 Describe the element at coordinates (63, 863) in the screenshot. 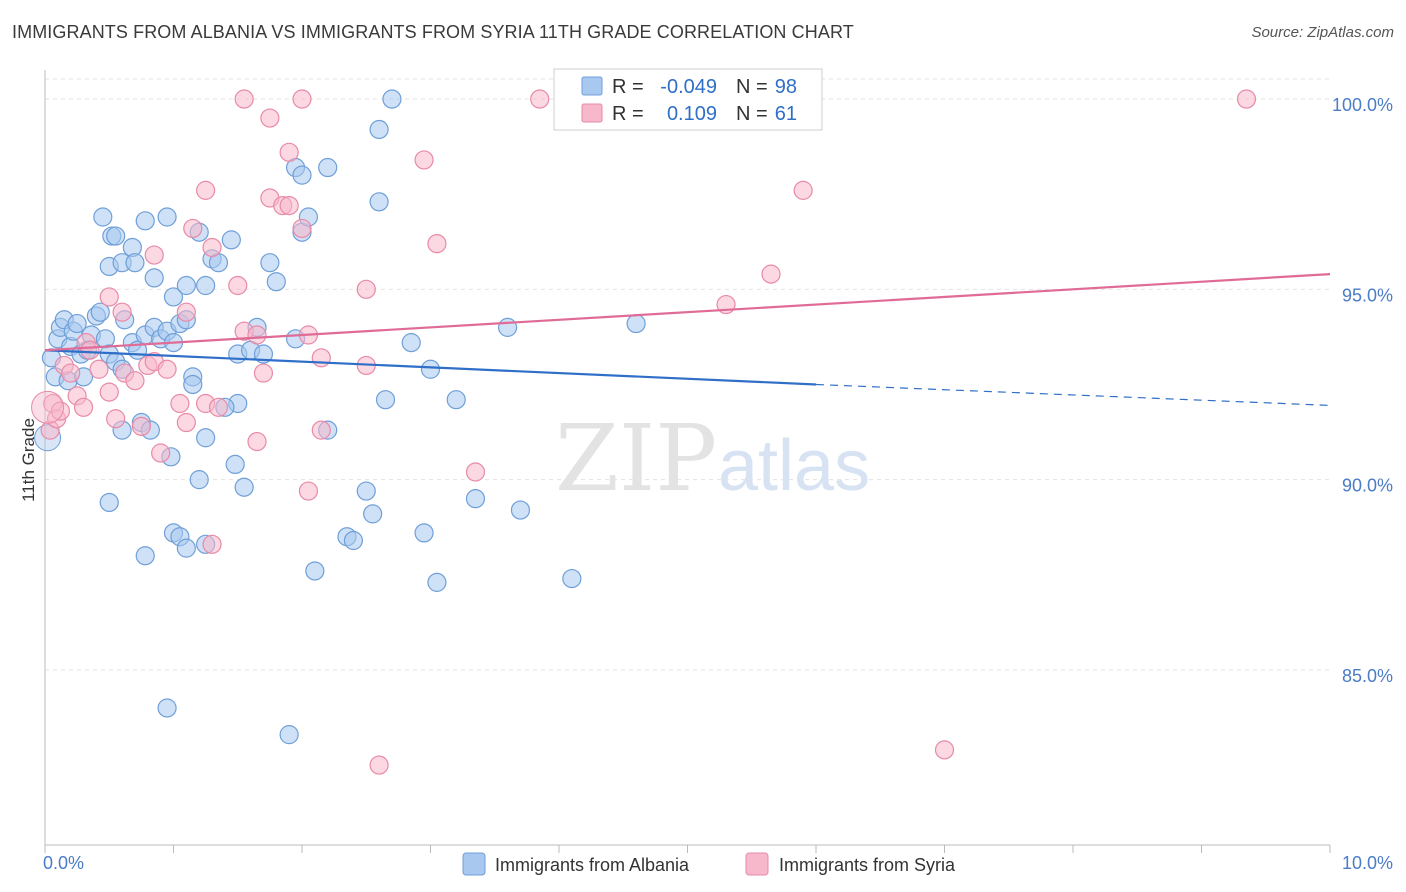

I see `x-tick-label-min: 0.0%` at that location.